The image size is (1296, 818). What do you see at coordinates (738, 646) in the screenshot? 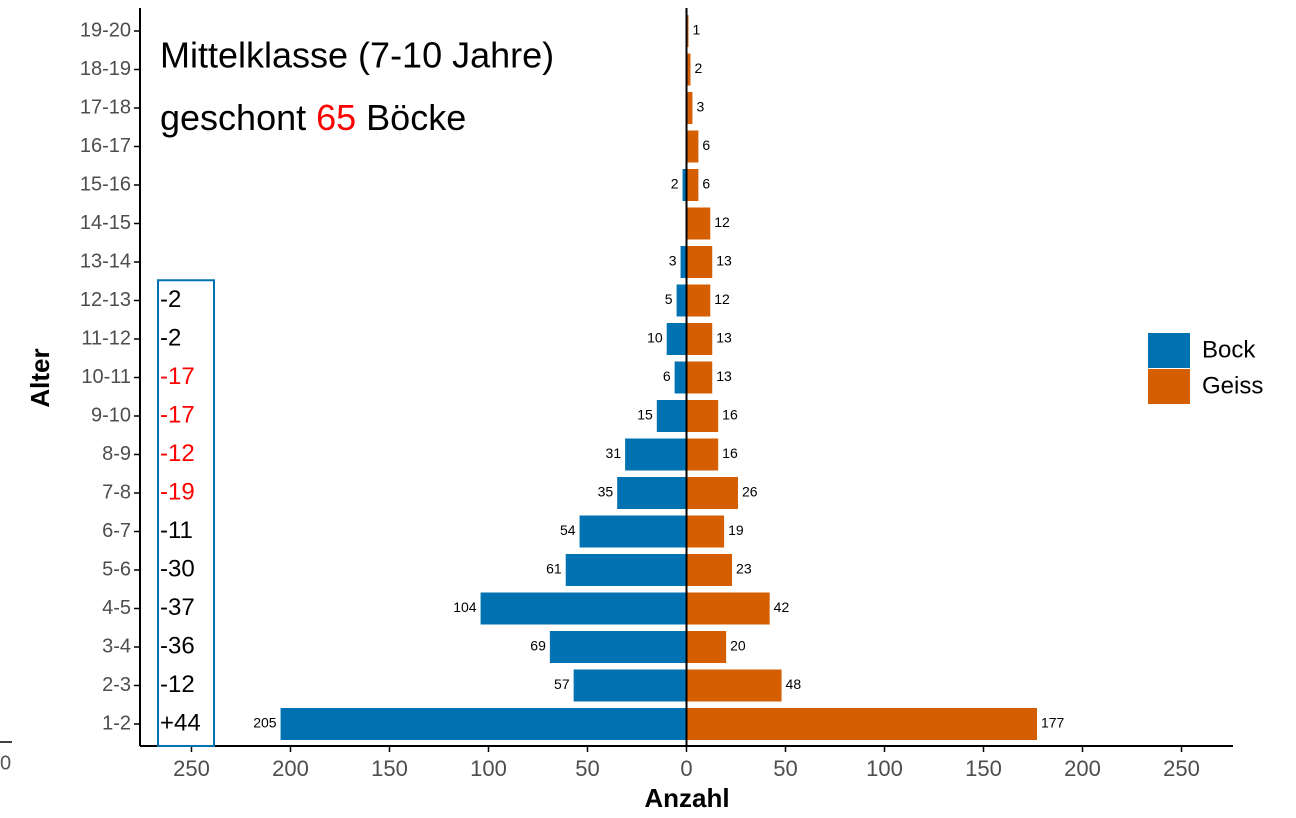
I see `data-label: 20` at bounding box center [738, 646].